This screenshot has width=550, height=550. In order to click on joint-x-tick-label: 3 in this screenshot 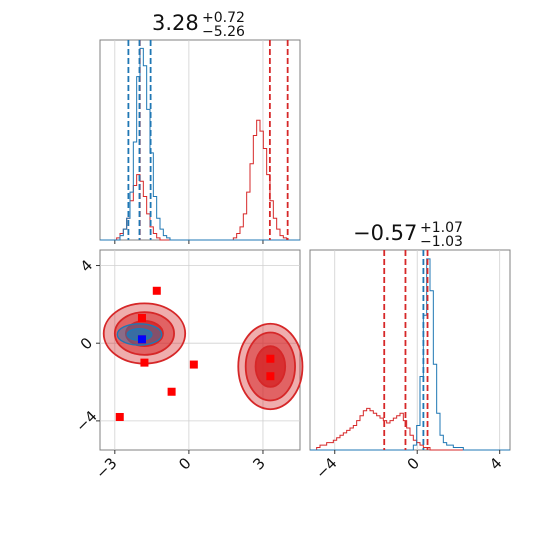, I will do `click(258, 463)`.